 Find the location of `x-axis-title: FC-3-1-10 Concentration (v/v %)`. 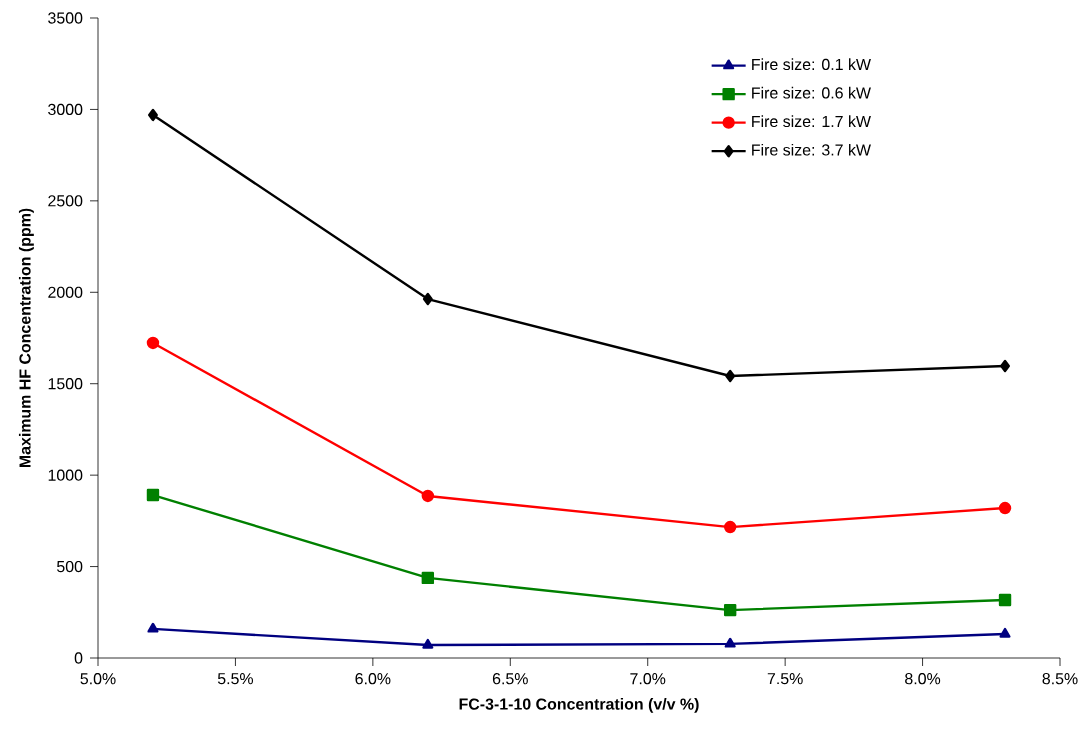

x-axis-title: FC-3-1-10 Concentration (v/v %) is located at coordinates (579, 705).